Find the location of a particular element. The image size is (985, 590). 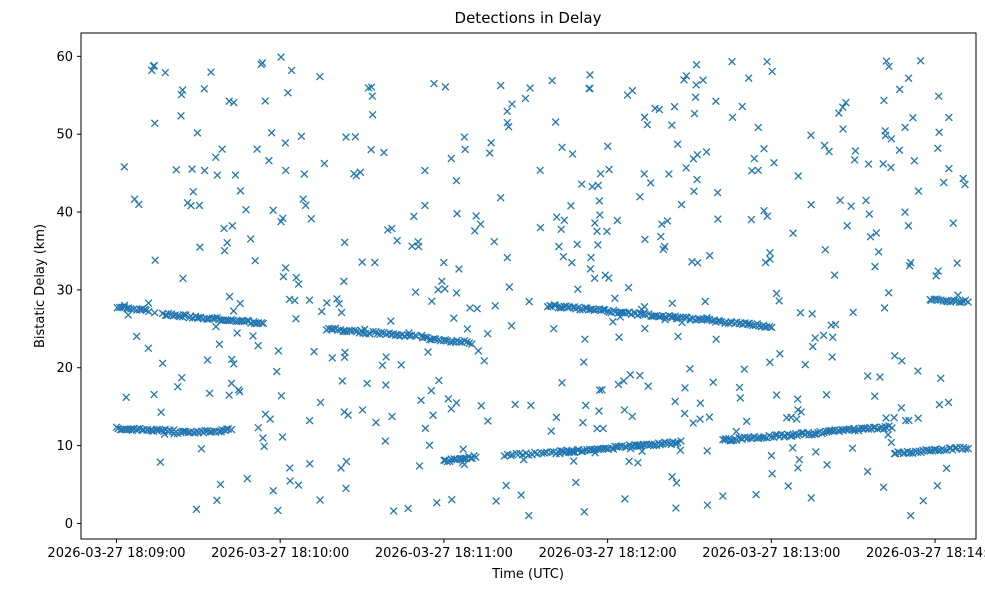

x-axis-label: Time (UTC) is located at coordinates (527, 574).